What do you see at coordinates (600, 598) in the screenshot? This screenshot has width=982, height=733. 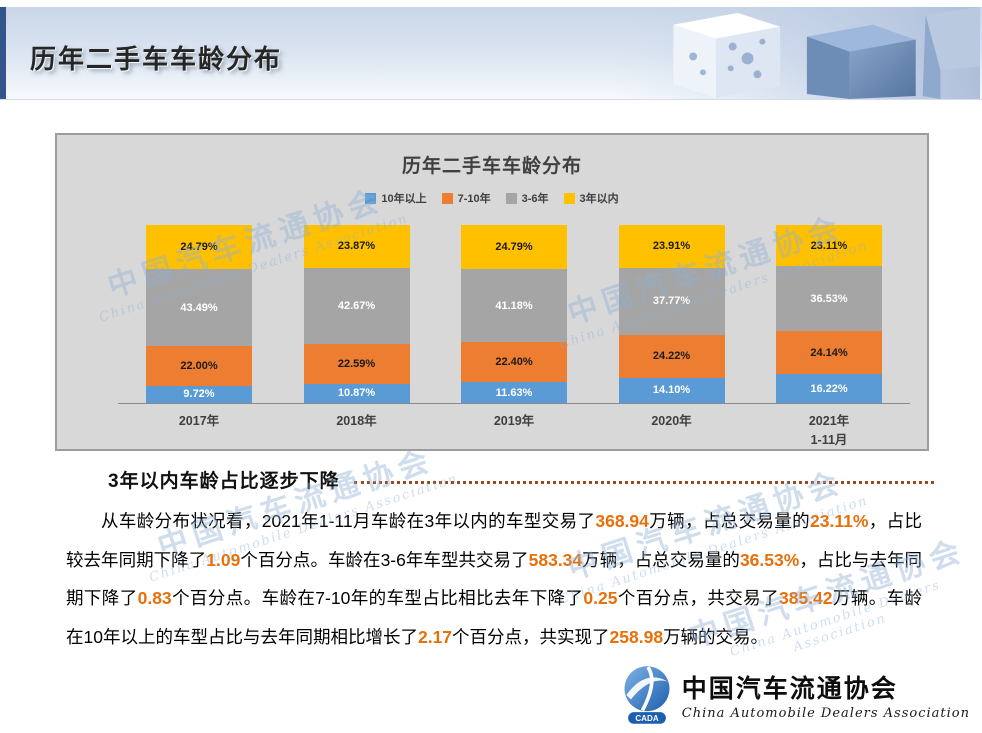 I see `highlight-value: 0.25` at bounding box center [600, 598].